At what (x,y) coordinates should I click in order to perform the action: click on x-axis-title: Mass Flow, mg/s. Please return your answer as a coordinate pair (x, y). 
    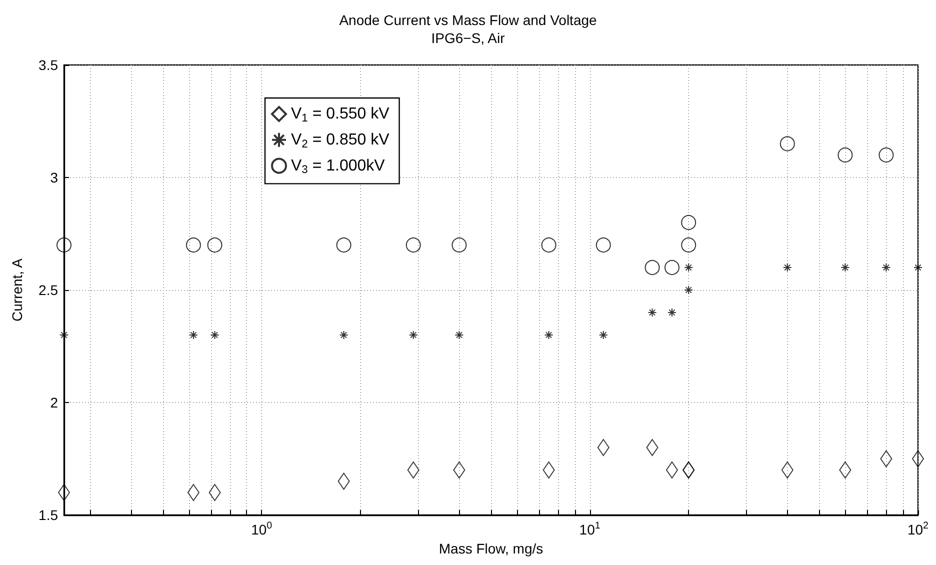
    Looking at the image, I should click on (491, 548).